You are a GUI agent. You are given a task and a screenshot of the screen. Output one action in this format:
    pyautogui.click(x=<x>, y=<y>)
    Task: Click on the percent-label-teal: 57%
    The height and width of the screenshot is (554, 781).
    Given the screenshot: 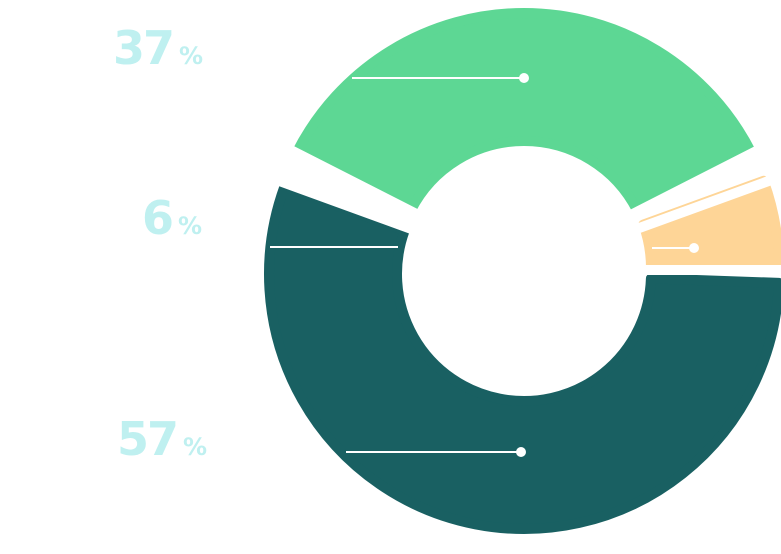 What is the action you would take?
    pyautogui.click(x=162, y=439)
    